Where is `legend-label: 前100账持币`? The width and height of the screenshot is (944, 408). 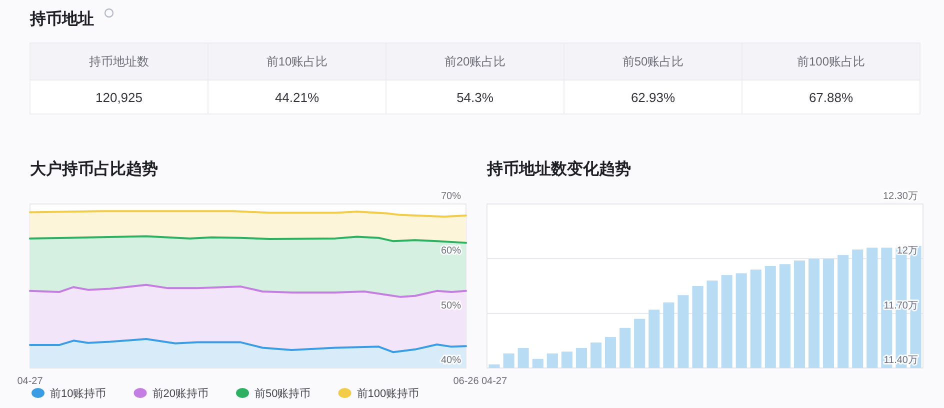
legend-label: 前100账持币 is located at coordinates (388, 393).